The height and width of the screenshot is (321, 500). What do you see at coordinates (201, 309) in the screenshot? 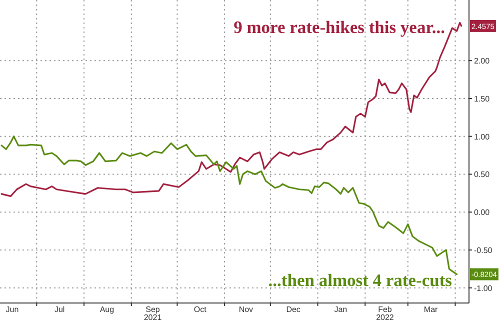
I see `x-tick-label: Oct` at bounding box center [201, 309].